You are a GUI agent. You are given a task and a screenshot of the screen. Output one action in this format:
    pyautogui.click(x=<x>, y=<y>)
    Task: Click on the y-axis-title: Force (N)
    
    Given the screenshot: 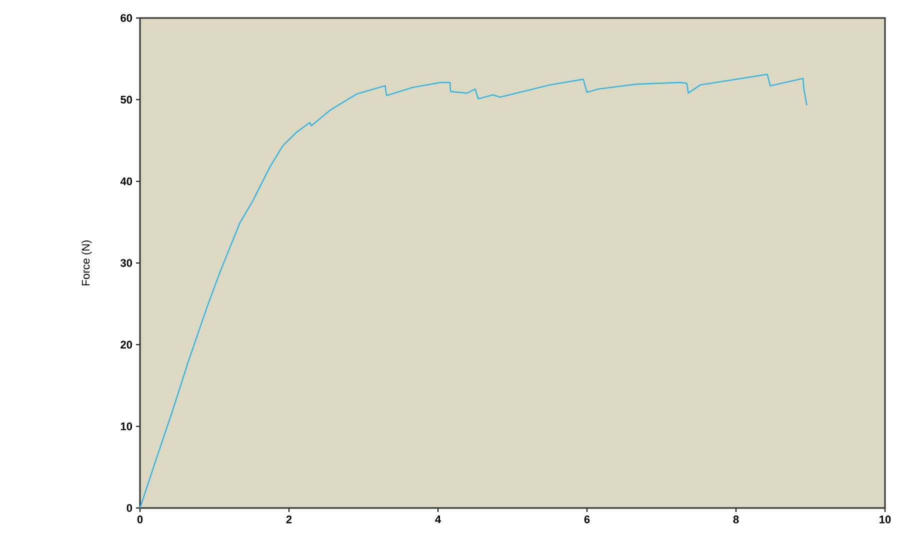 What is the action you would take?
    pyautogui.click(x=87, y=263)
    